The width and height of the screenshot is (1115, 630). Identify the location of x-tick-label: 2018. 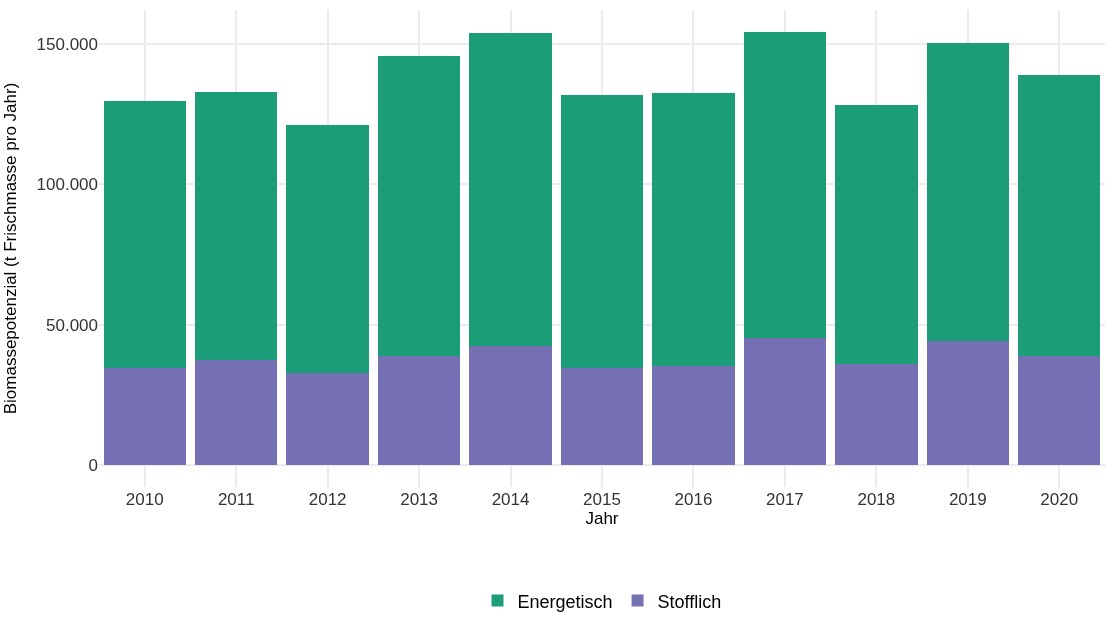
(876, 499).